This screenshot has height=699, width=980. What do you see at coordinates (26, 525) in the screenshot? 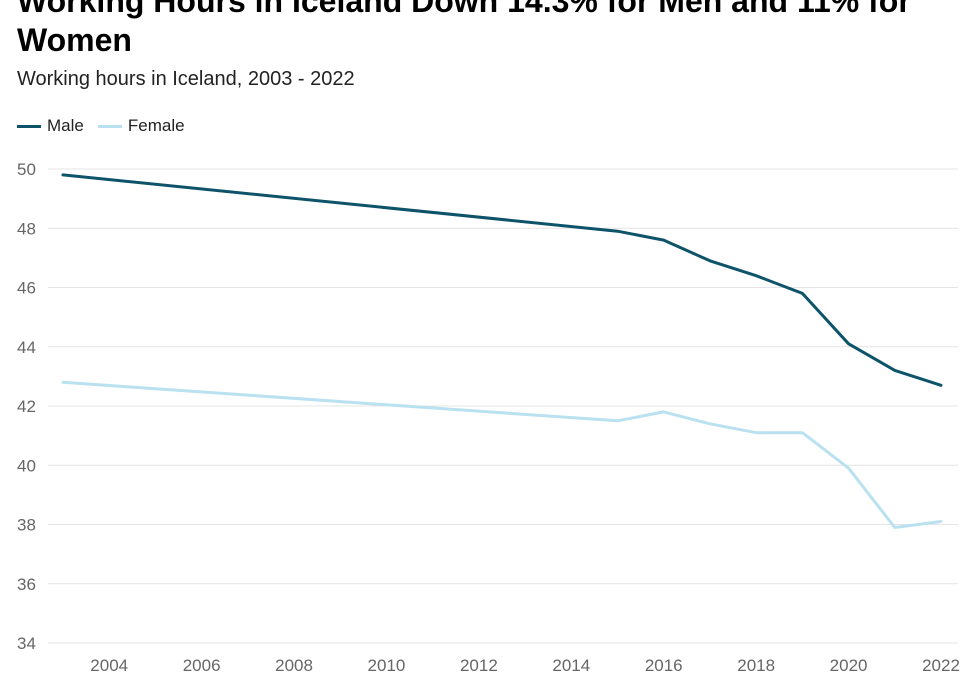
I see `y-tick-label-38: 38` at bounding box center [26, 525].